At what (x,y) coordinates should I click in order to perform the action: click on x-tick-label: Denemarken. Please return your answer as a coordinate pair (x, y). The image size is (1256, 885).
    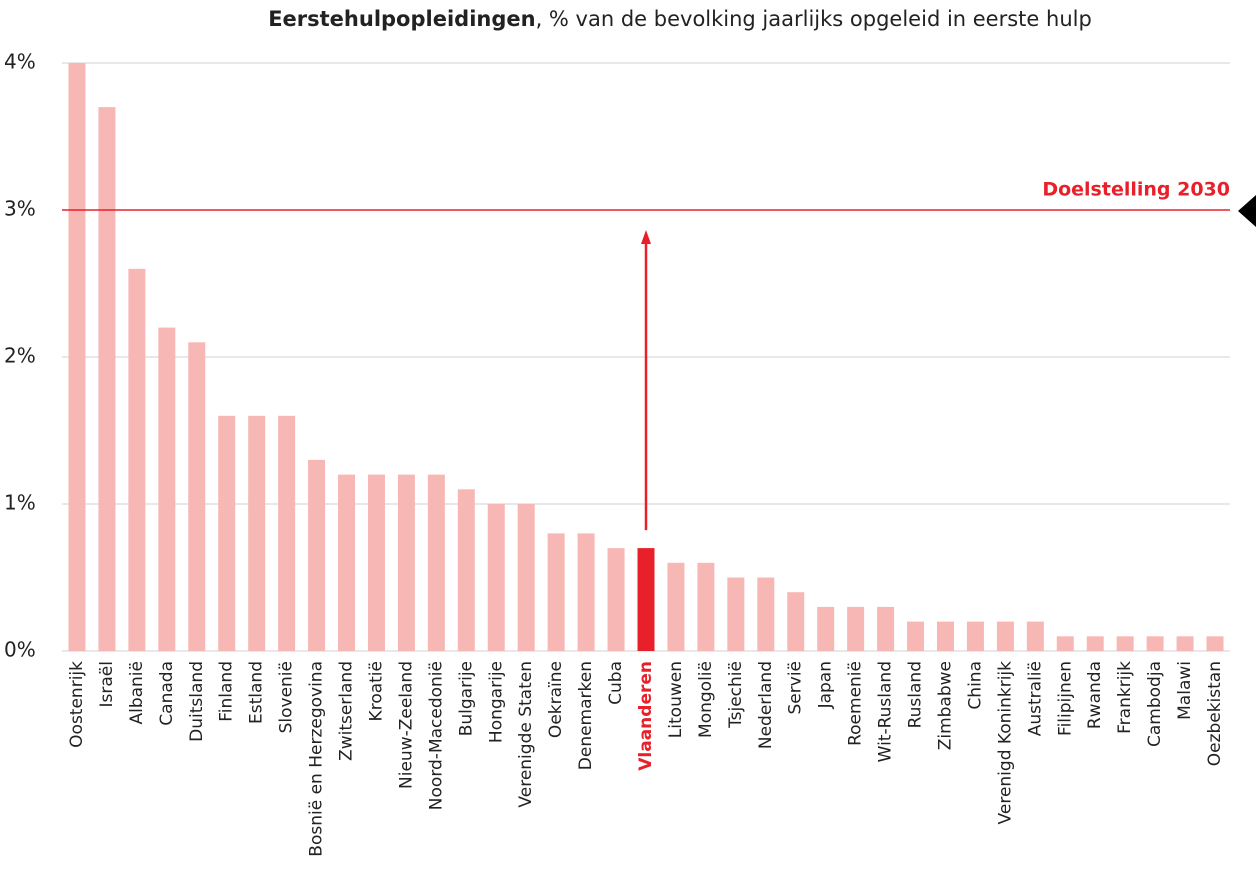
    Looking at the image, I should click on (586, 715).